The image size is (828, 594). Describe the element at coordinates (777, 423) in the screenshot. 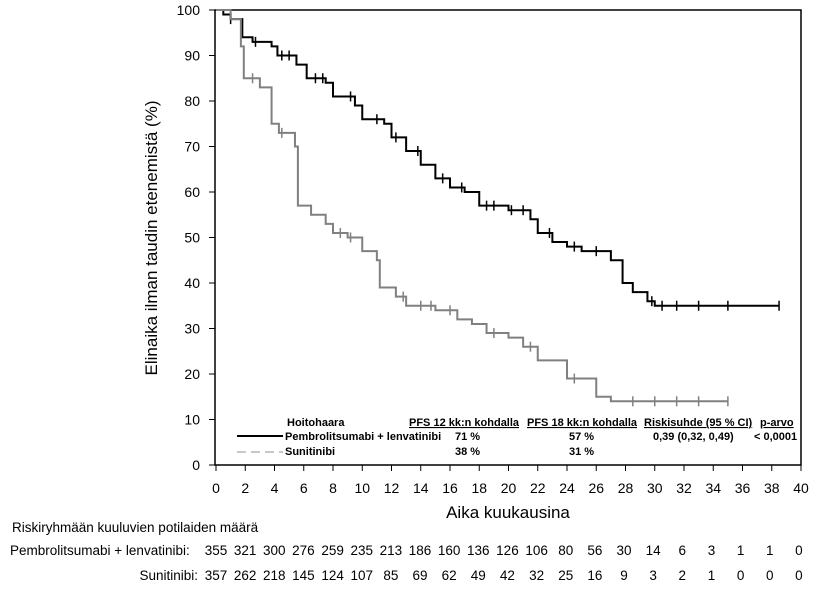

I see `legend-header-p: p-arvo` at that location.